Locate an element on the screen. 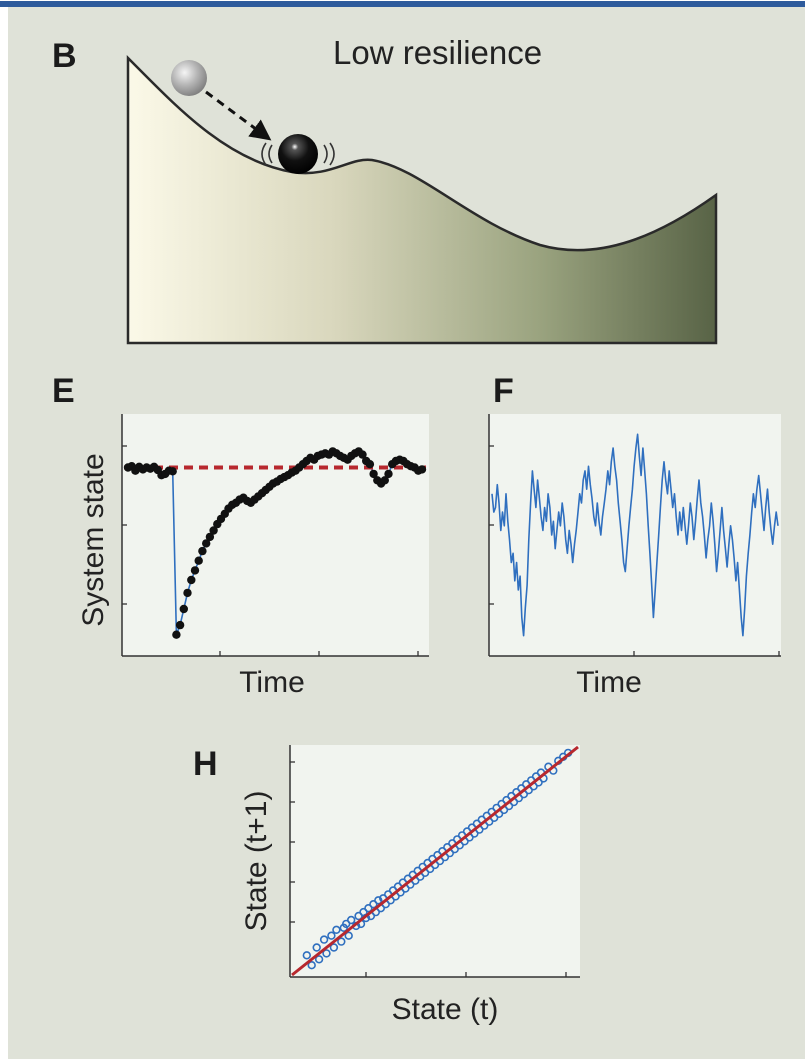 The height and width of the screenshot is (1059, 805). panel-e-marks is located at coordinates (275, 543).